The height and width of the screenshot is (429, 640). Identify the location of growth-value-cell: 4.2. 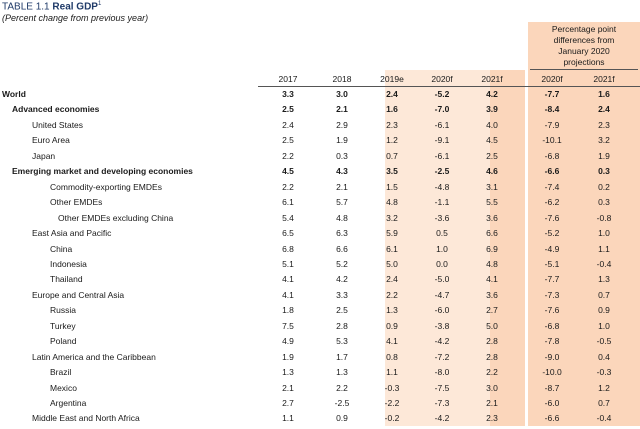
(492, 94).